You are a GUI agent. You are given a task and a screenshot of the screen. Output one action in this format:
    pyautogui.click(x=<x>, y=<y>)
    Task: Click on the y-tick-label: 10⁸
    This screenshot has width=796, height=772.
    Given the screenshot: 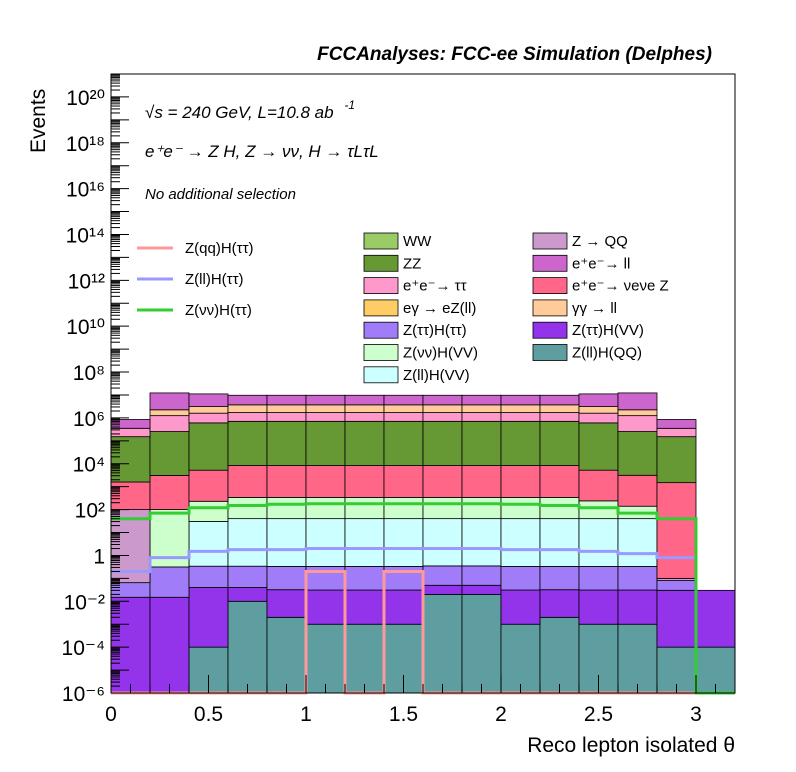 What is the action you would take?
    pyautogui.click(x=89, y=373)
    